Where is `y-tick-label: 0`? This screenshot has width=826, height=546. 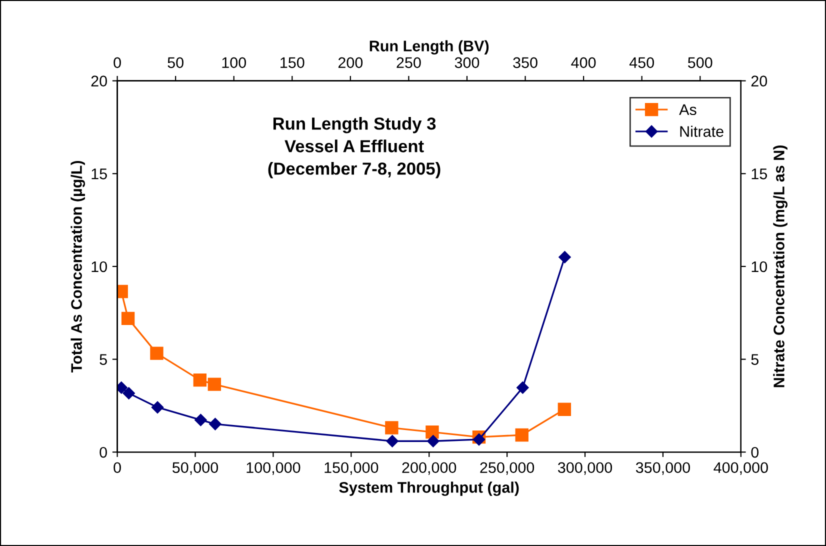 y-tick-label: 0 is located at coordinates (103, 452).